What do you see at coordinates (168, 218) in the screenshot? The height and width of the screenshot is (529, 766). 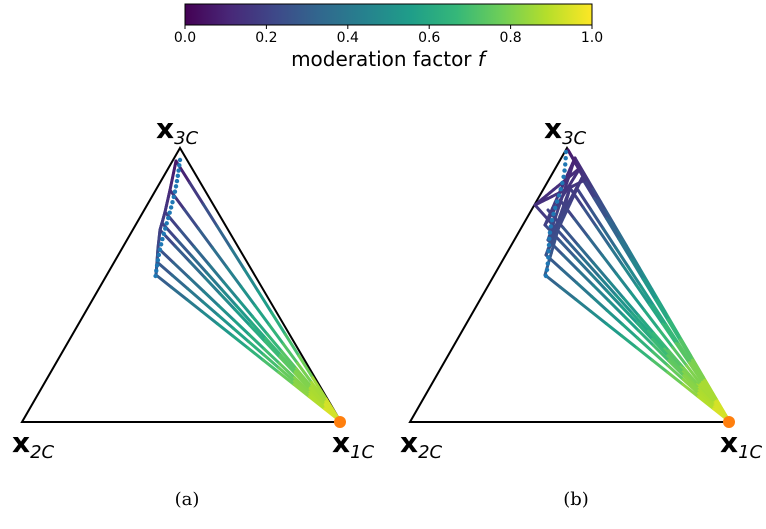 I see `trajectory-dots` at bounding box center [168, 218].